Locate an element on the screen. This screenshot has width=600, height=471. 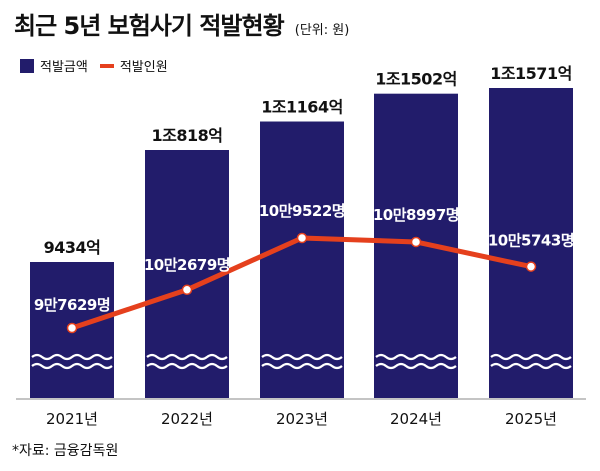
legend-bar-label: 적발금액 is located at coordinates (64, 67).